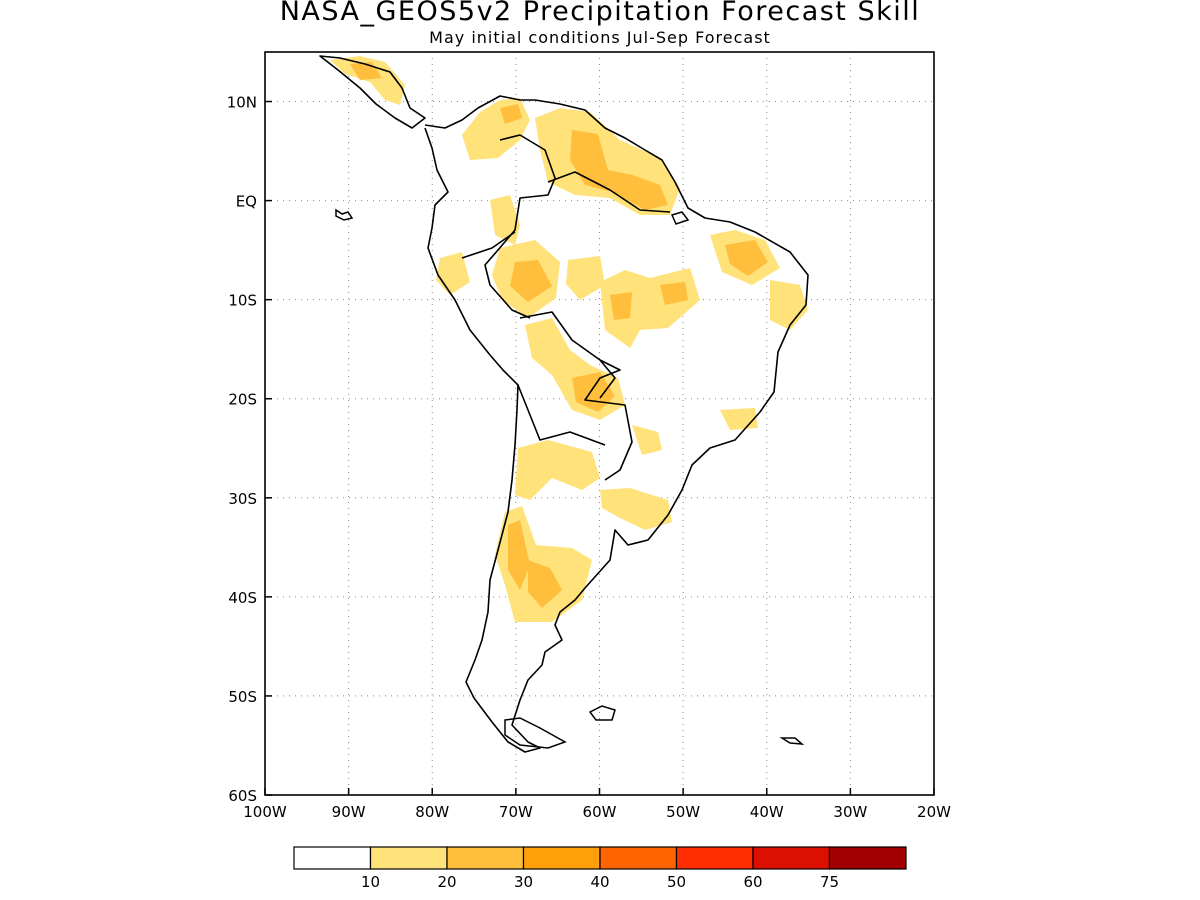 The width and height of the screenshot is (1200, 900). What do you see at coordinates (242, 598) in the screenshot?
I see `lat-tick-label: 40S` at bounding box center [242, 598].